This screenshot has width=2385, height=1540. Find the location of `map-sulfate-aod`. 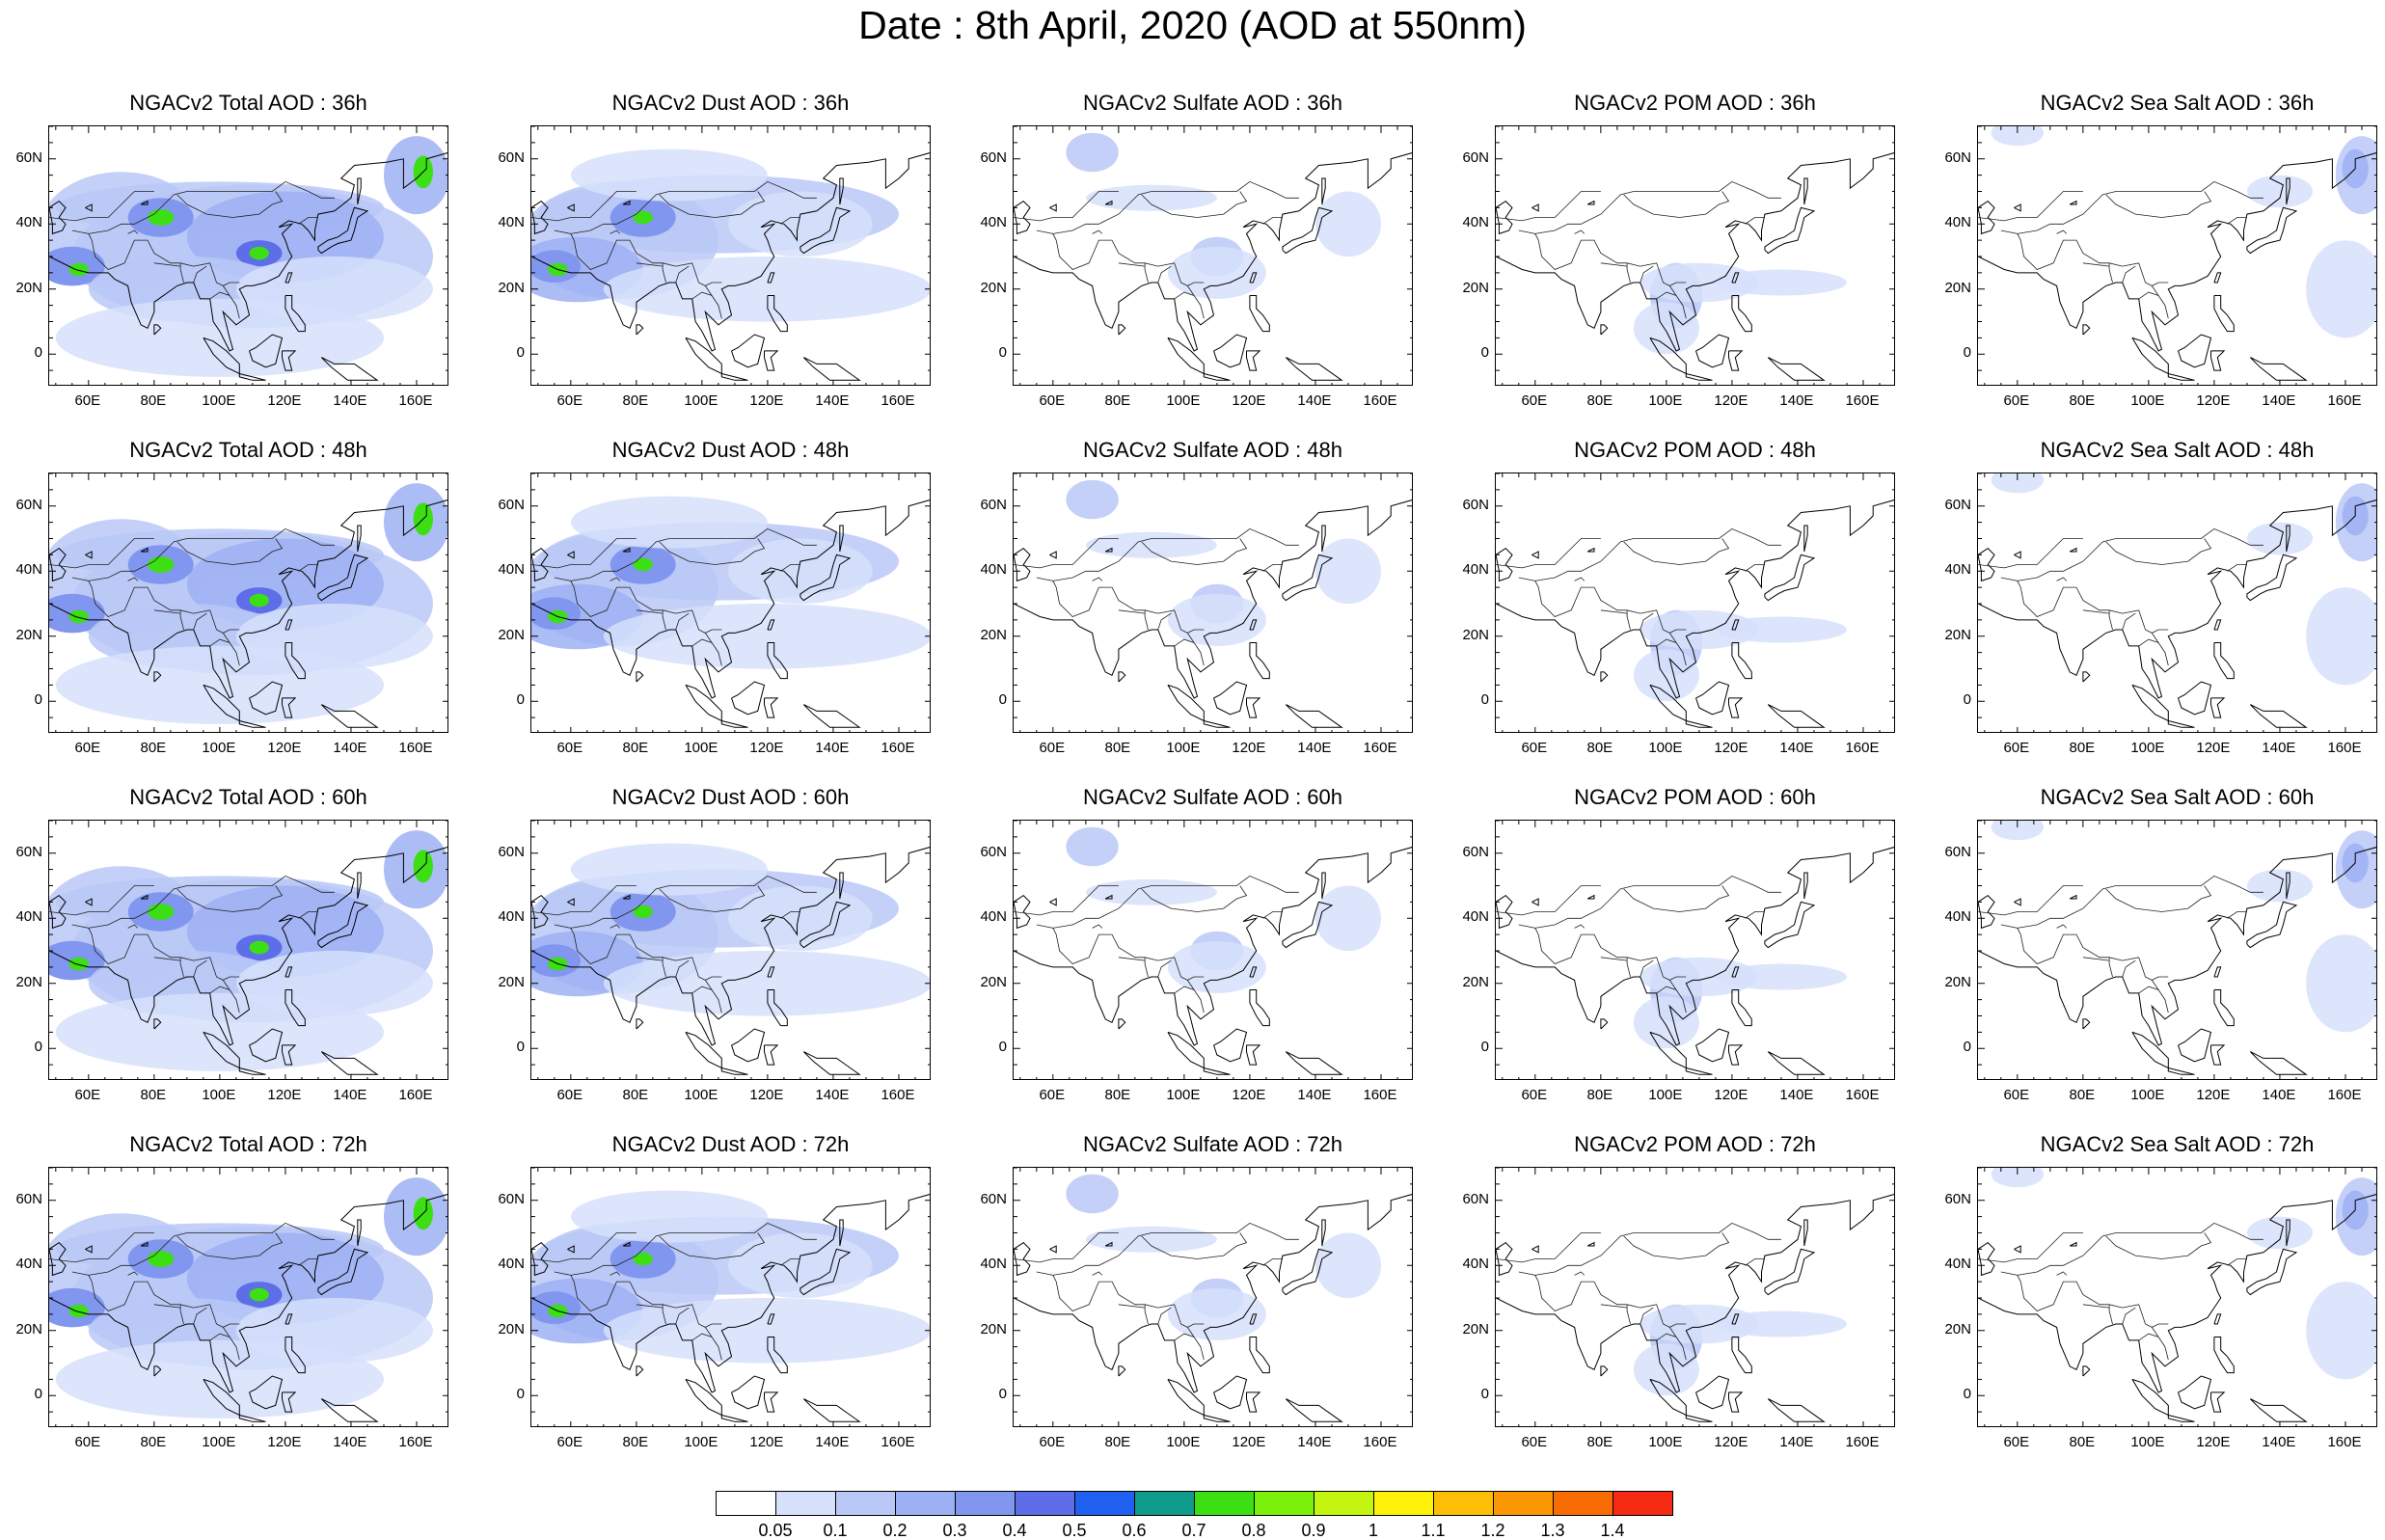

map-sulfate-aod is located at coordinates (1213, 603).